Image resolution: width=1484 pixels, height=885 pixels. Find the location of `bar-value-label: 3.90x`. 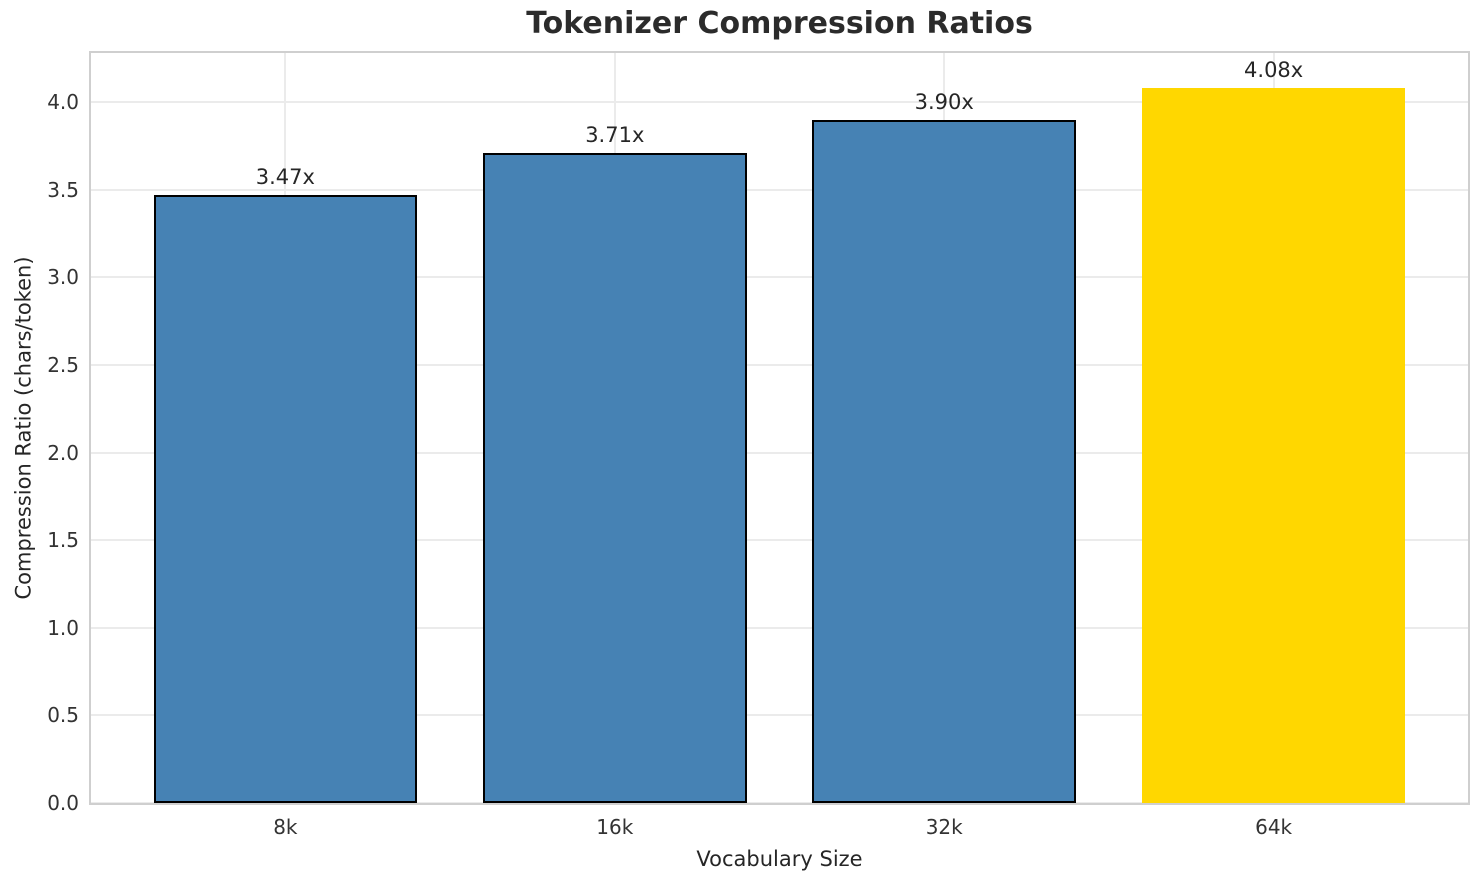

bar-value-label: 3.90x is located at coordinates (944, 101).